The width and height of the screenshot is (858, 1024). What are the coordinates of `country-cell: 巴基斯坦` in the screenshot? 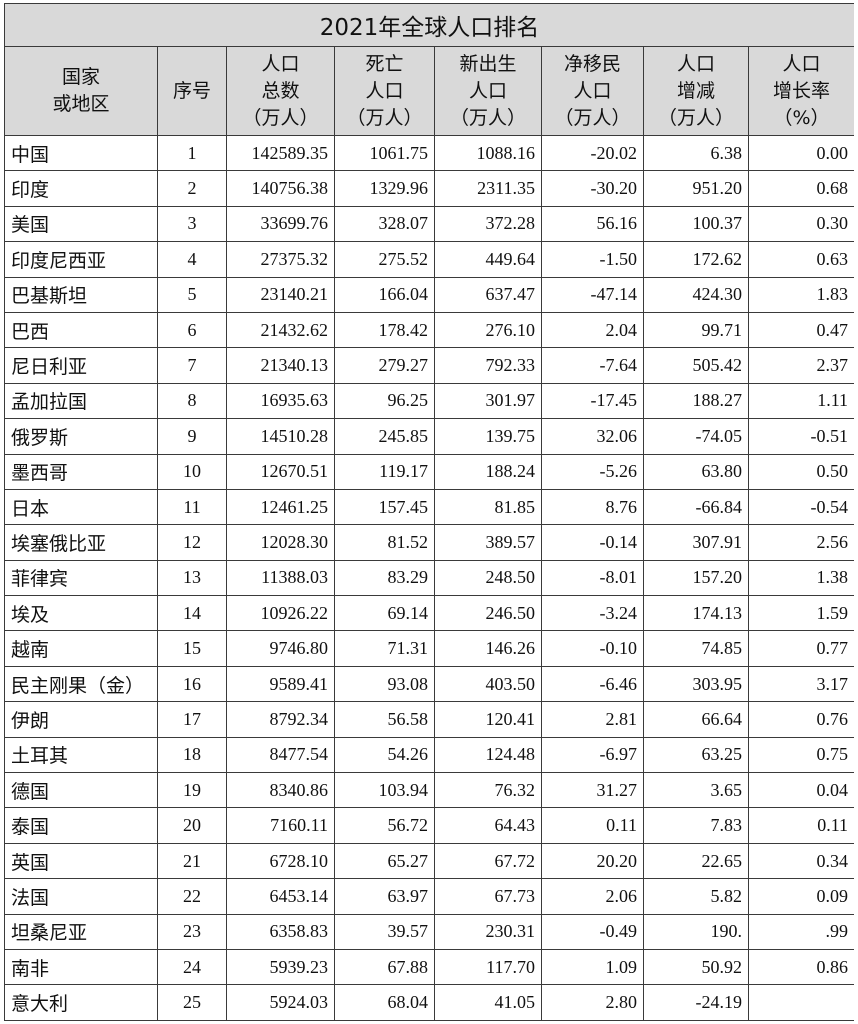 It's located at (81, 294).